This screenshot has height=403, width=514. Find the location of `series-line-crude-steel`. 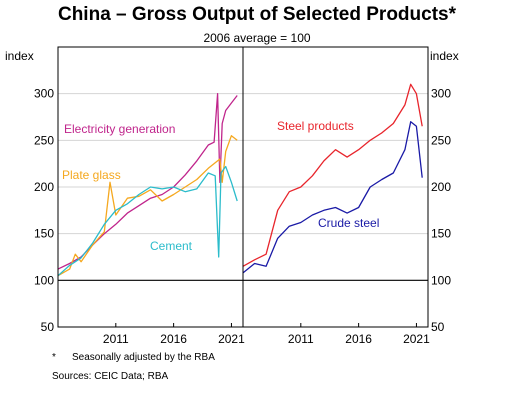

series-line-crude-steel is located at coordinates (332, 197).